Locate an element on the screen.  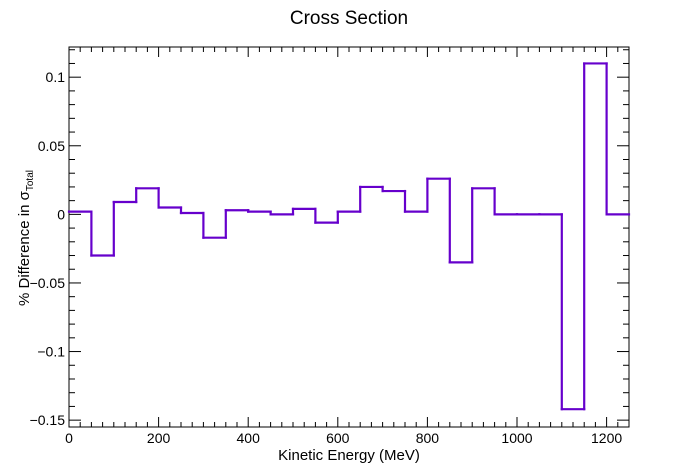
y-axis-label-symbol: σ is located at coordinates (24, 195).